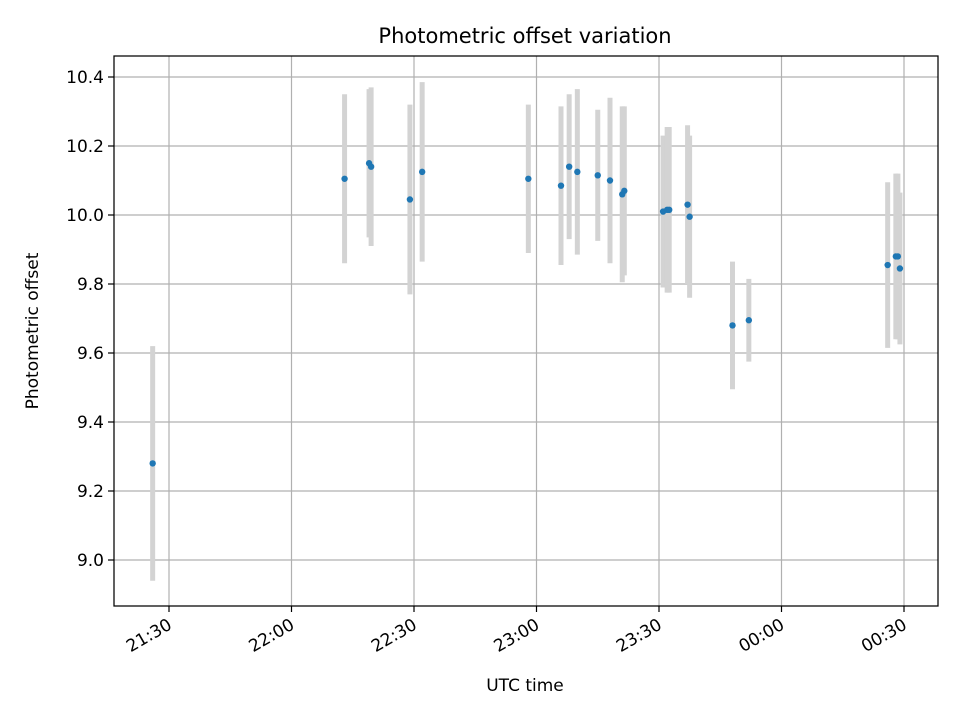 The height and width of the screenshot is (720, 960). I want to click on y-axis-ticks: 9.0 9.2 9.4 9.6 9.8 10.0 10.2 10.4, so click(90, 319).